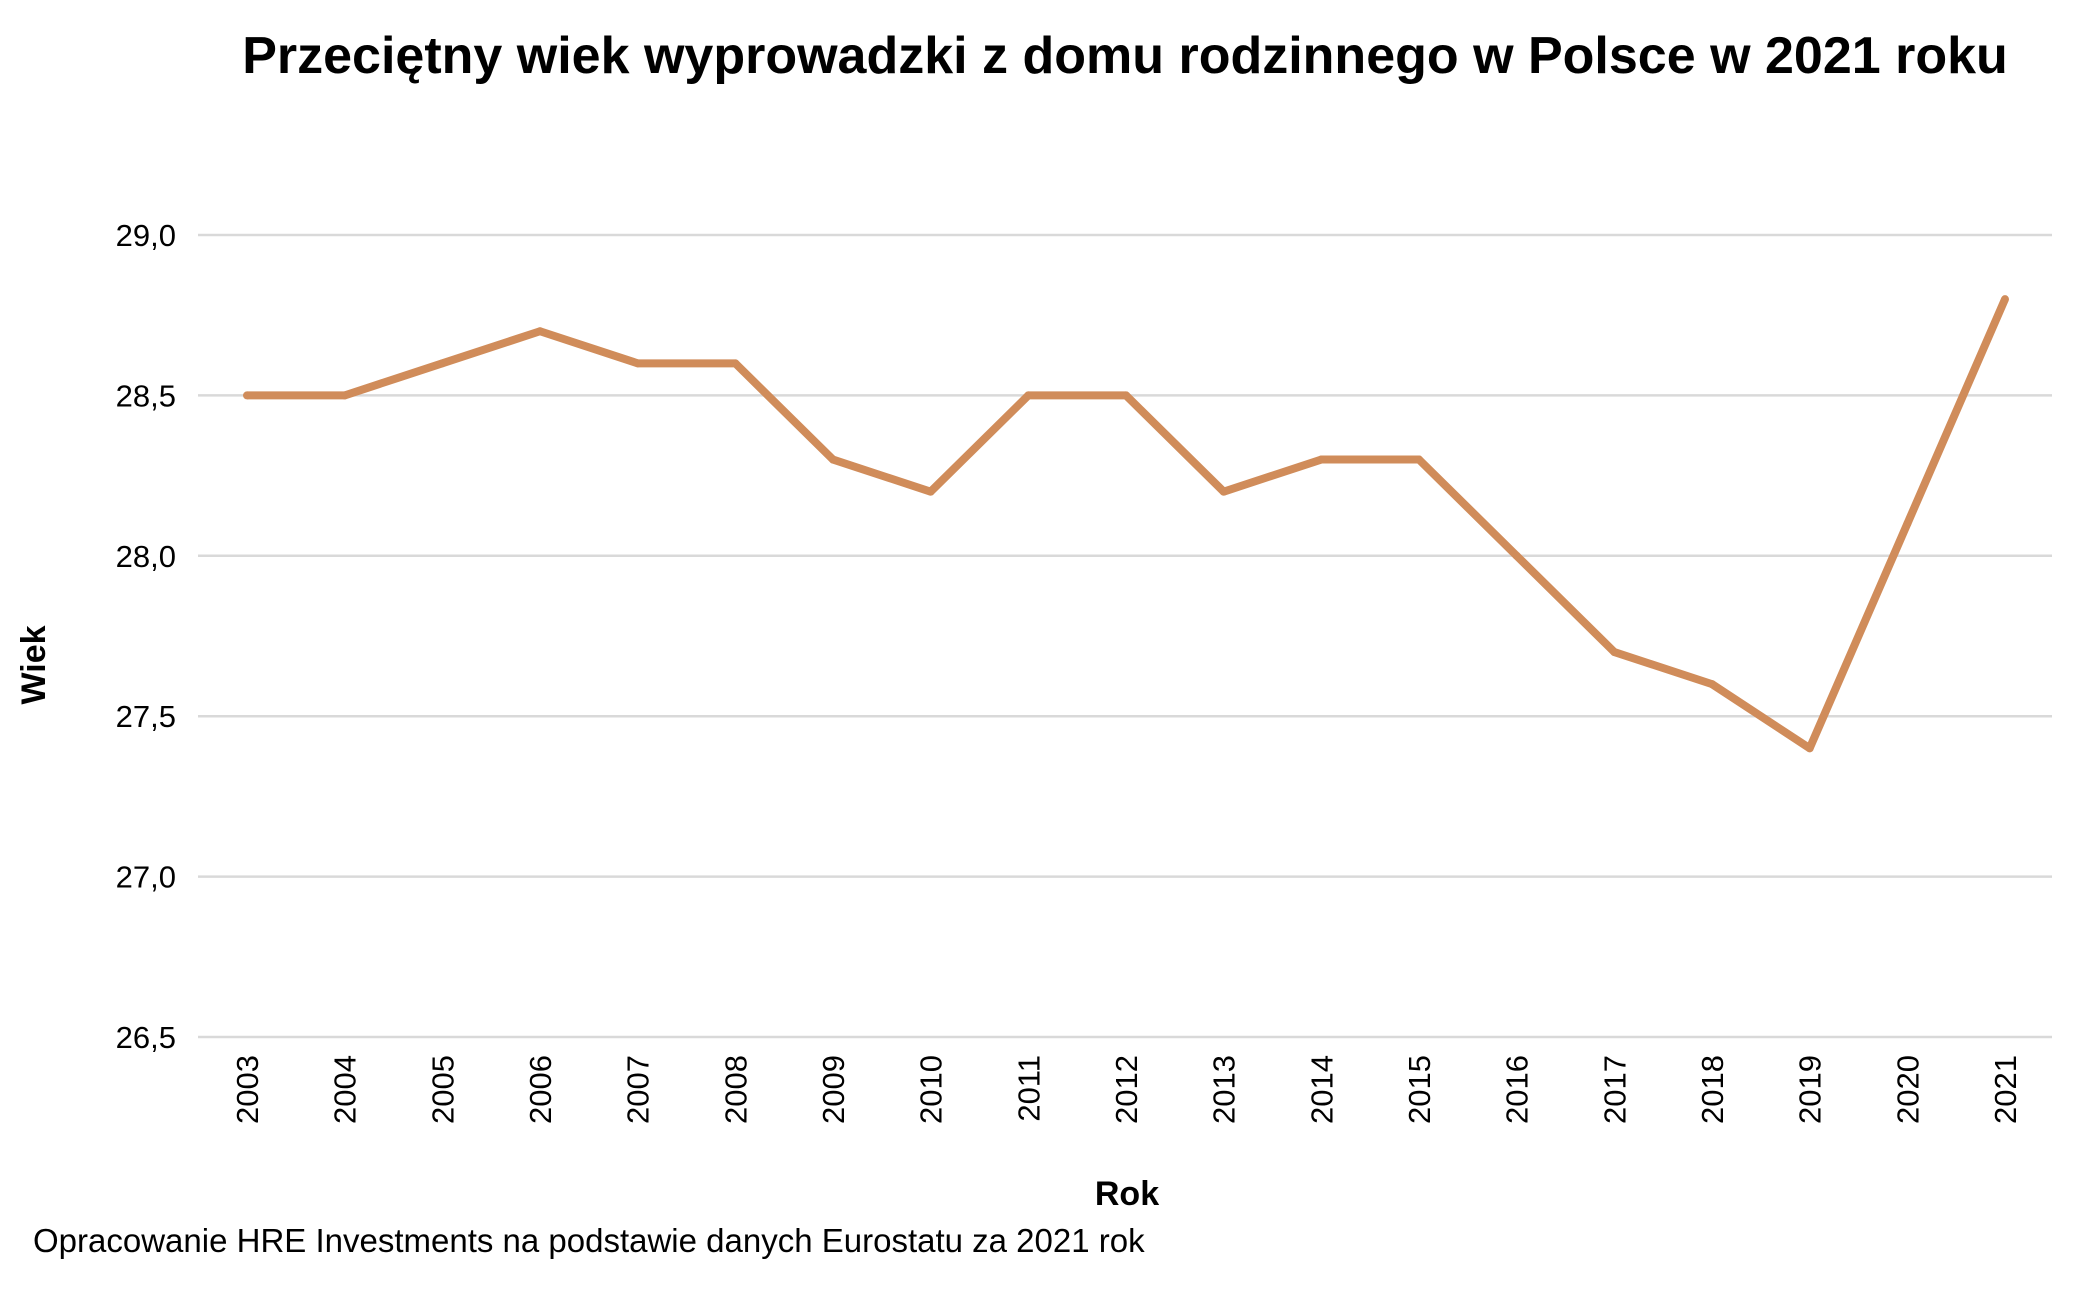 The width and height of the screenshot is (2079, 1293). Describe the element at coordinates (1321, 1089) in the screenshot. I see `x-tick-label: 2014` at that location.